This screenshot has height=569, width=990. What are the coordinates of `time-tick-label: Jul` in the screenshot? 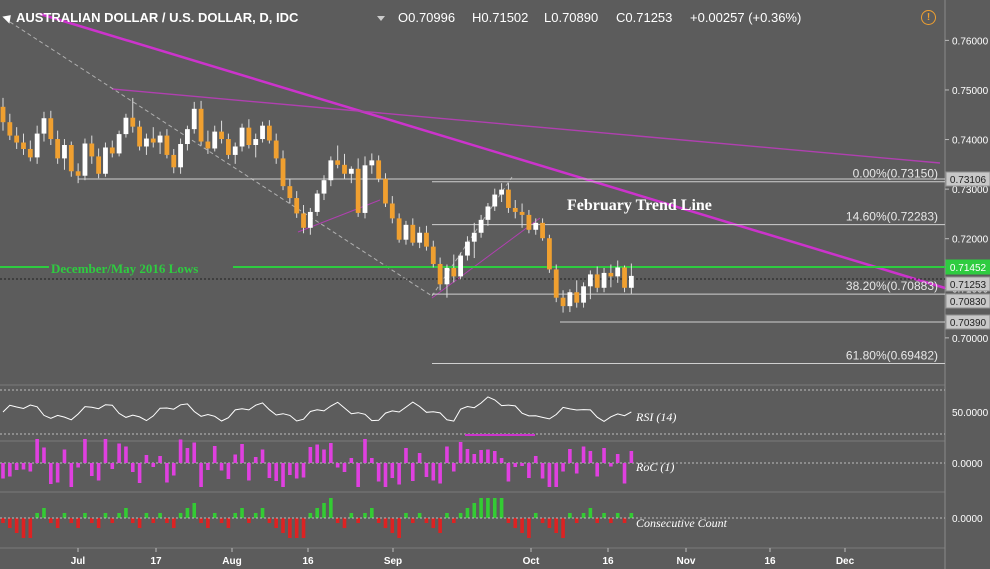 It's located at (78, 561).